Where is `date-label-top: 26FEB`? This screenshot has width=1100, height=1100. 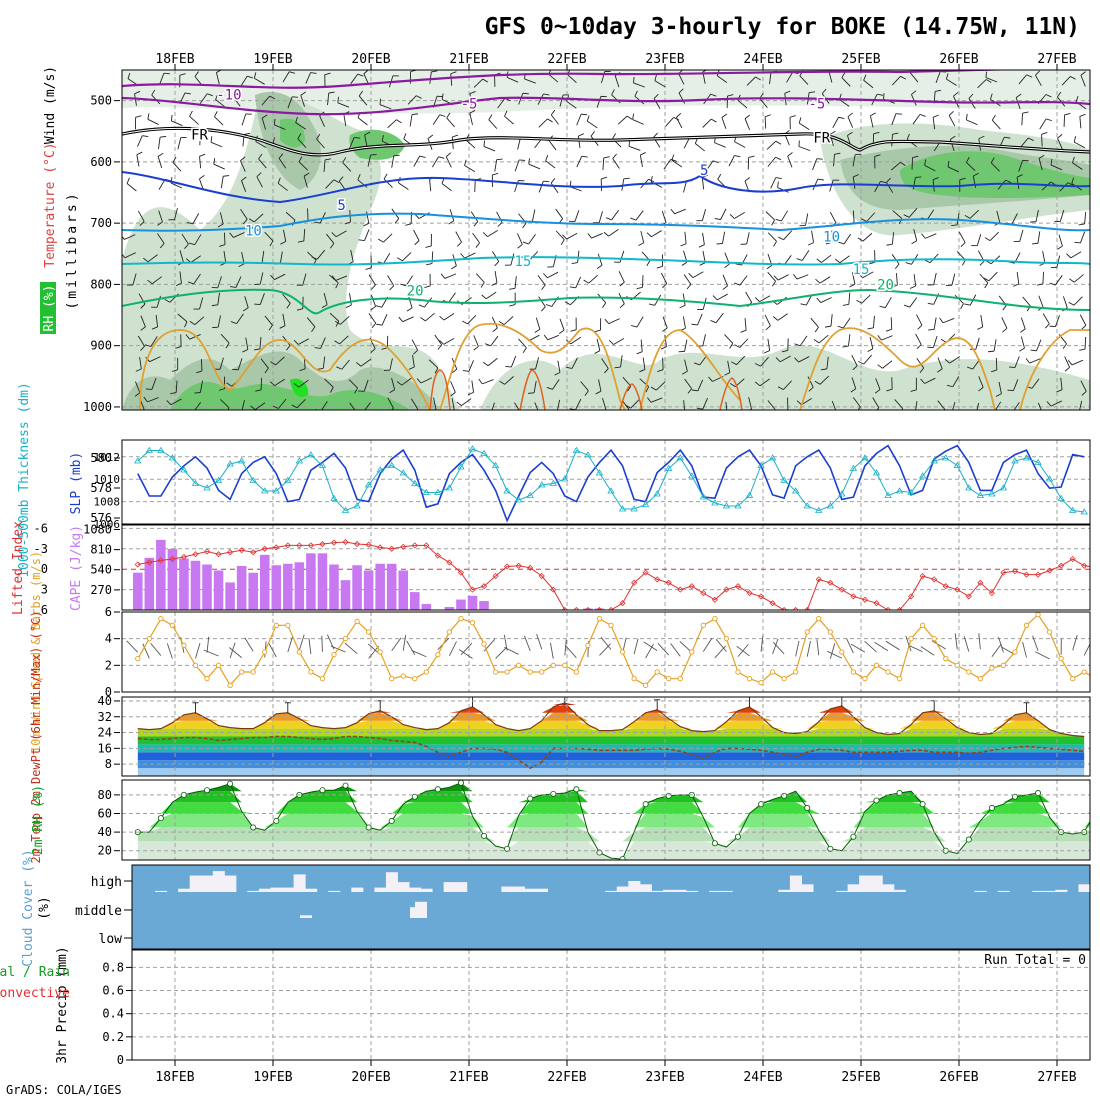 date-label-top: 26FEB is located at coordinates (958, 59).